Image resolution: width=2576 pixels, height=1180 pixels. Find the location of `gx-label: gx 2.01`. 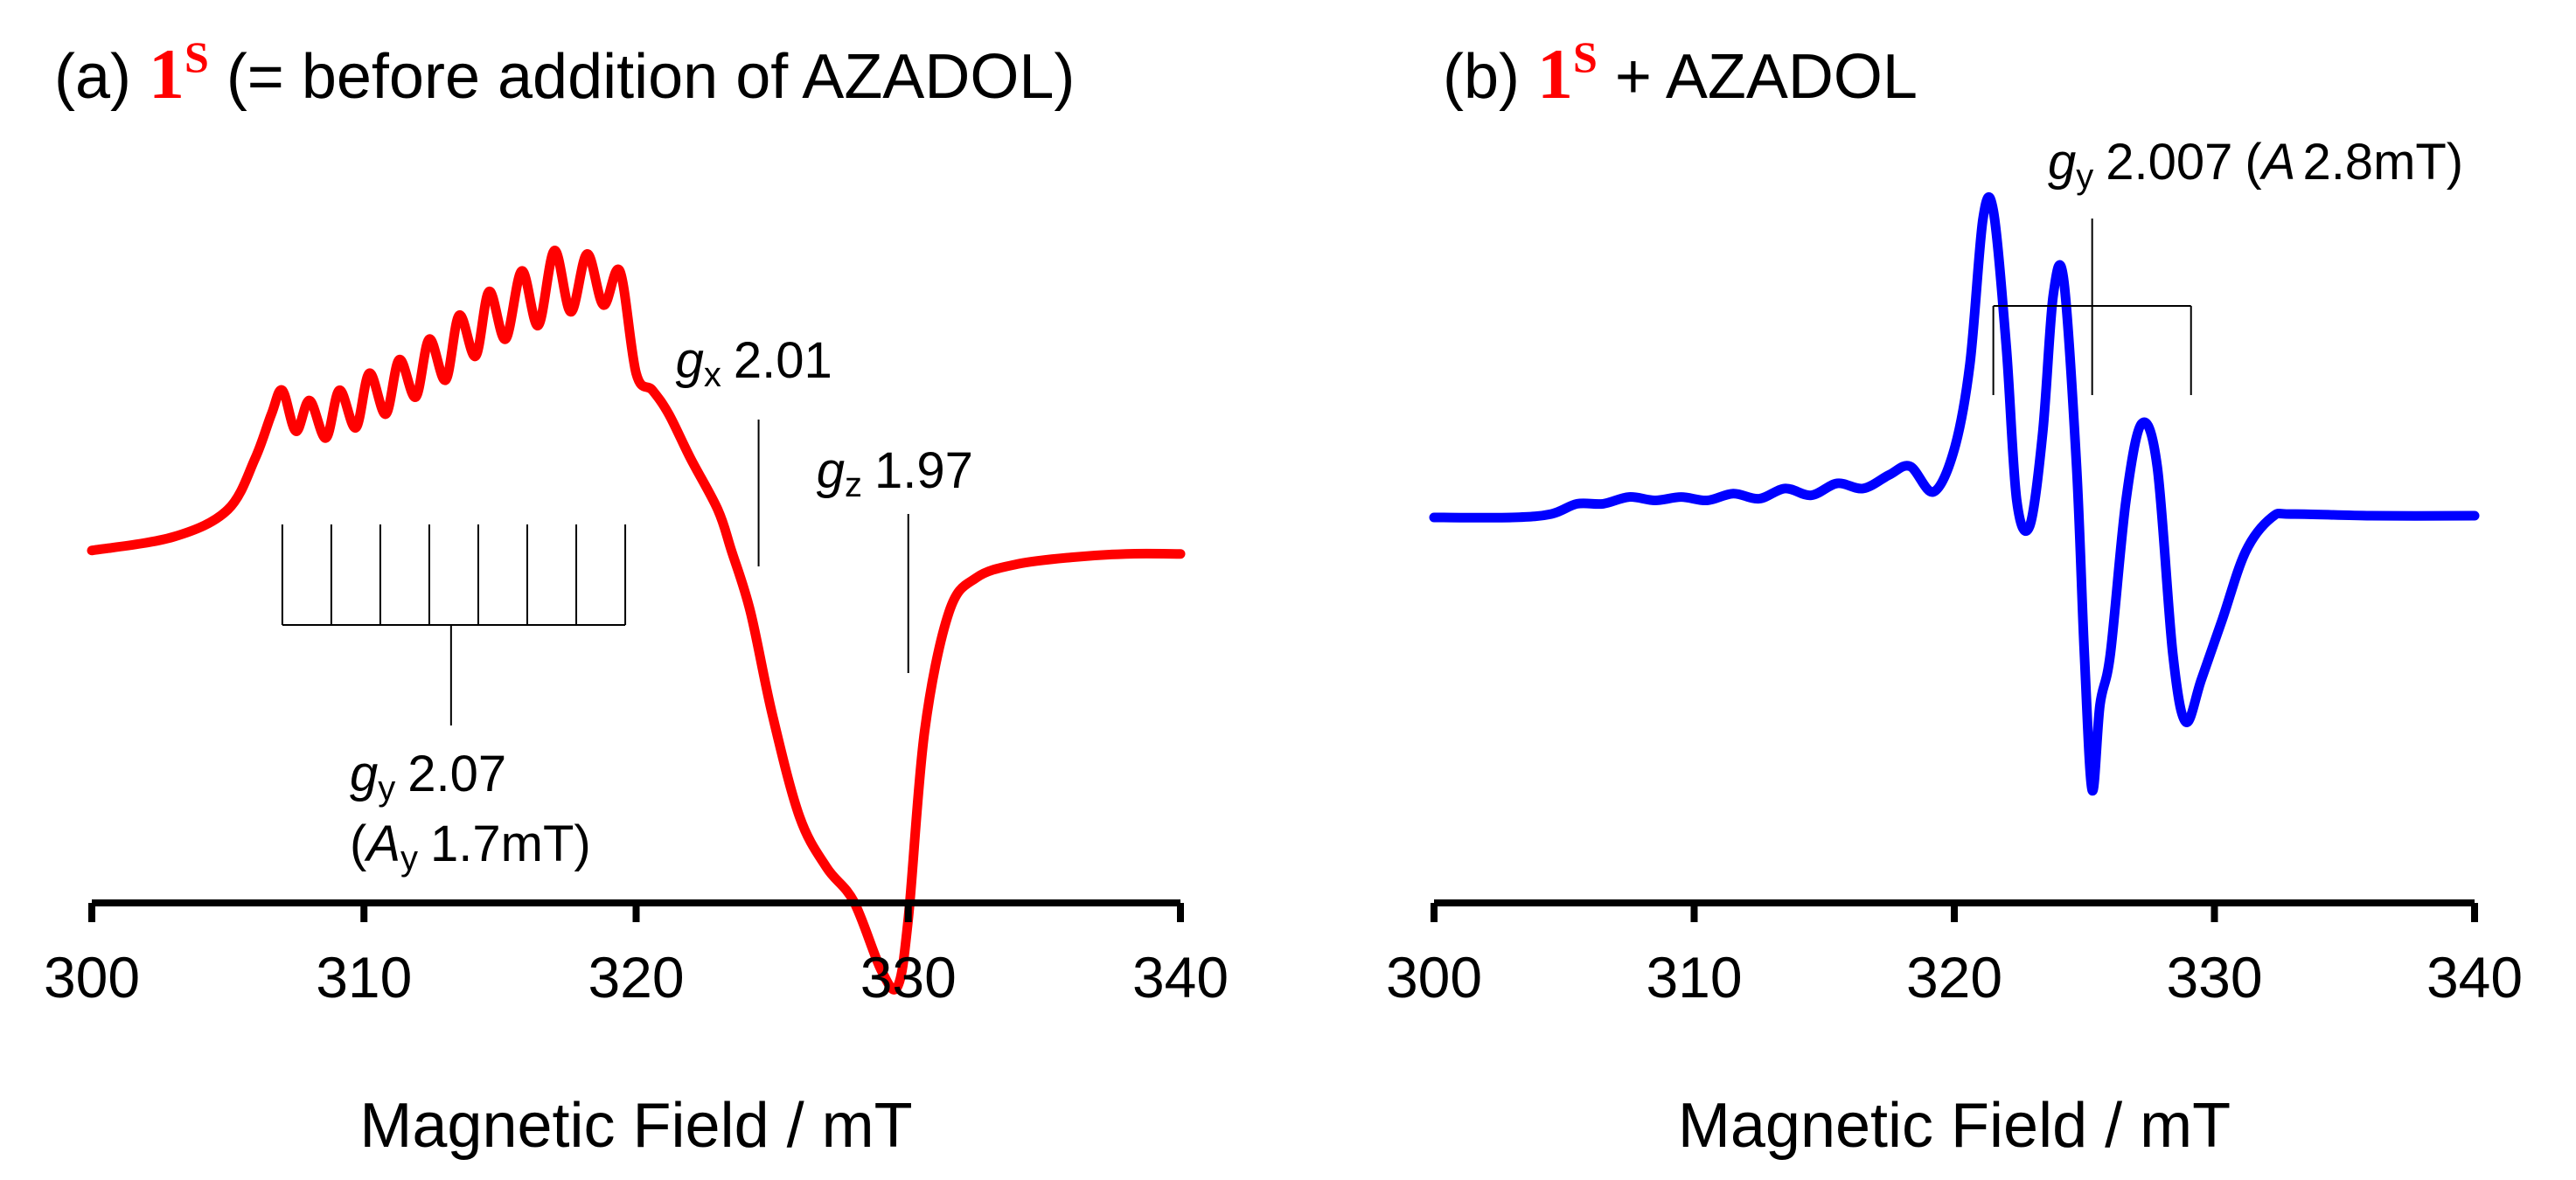

gx-label: gx 2.01 is located at coordinates (754, 363).